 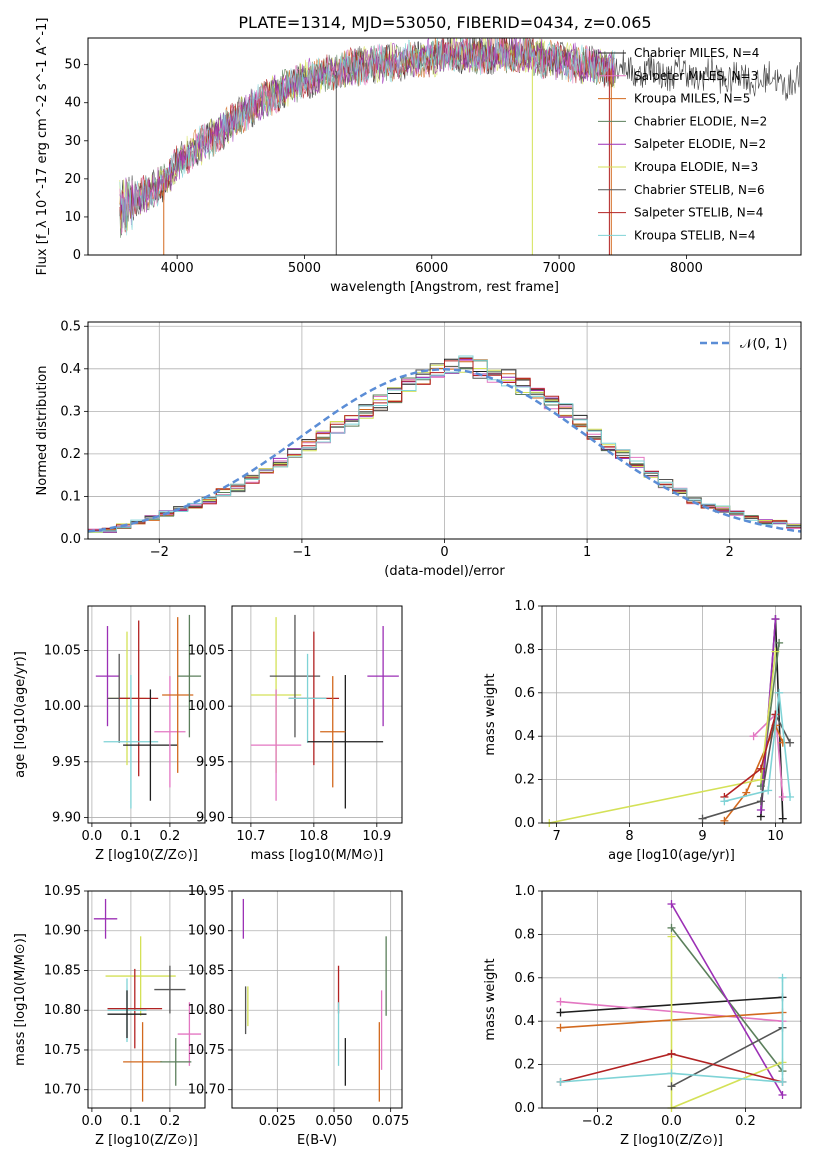 What do you see at coordinates (42, 431) in the screenshot?
I see `y-axis-label: Normed distribution` at bounding box center [42, 431].